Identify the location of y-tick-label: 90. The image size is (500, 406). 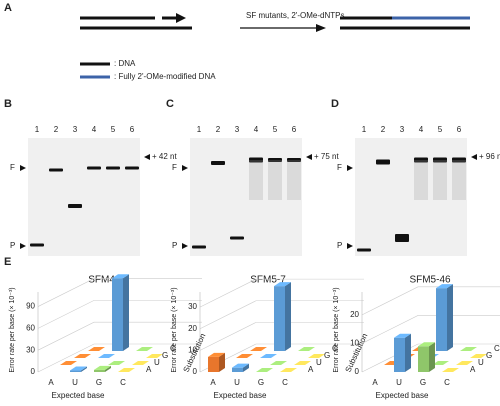
(30, 306).